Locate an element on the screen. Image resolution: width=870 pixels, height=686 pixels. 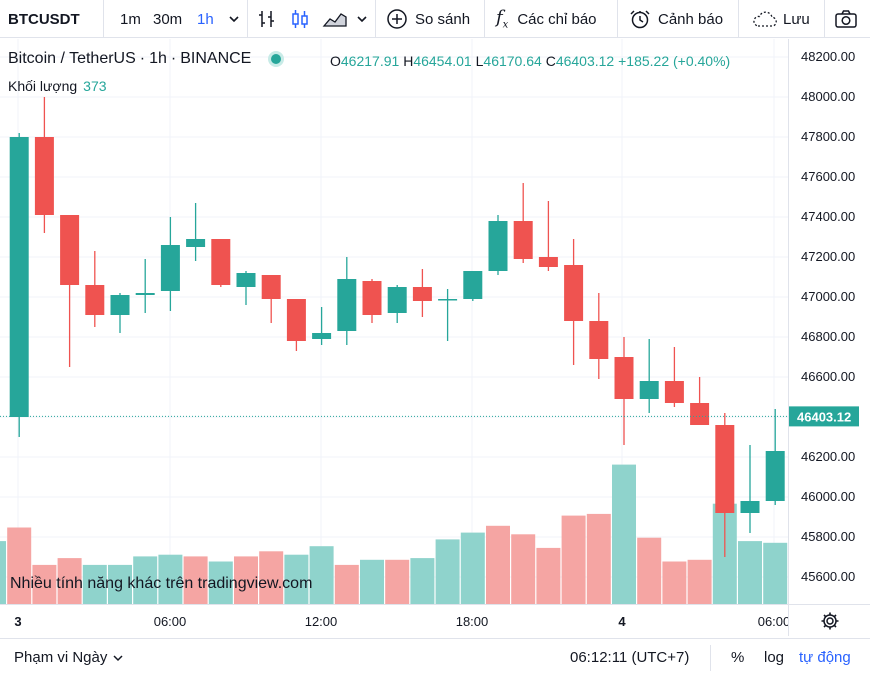
save-button: Lưu is located at coordinates (780, 19).